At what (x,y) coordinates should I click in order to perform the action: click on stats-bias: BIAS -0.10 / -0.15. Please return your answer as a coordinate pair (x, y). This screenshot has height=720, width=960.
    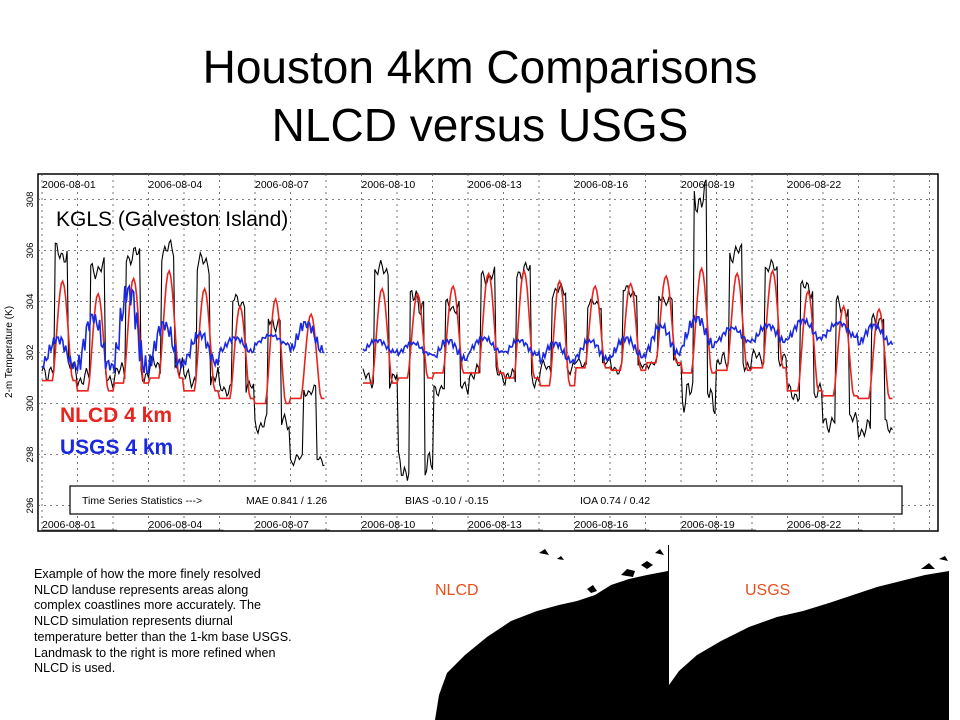
    Looking at the image, I should click on (447, 501).